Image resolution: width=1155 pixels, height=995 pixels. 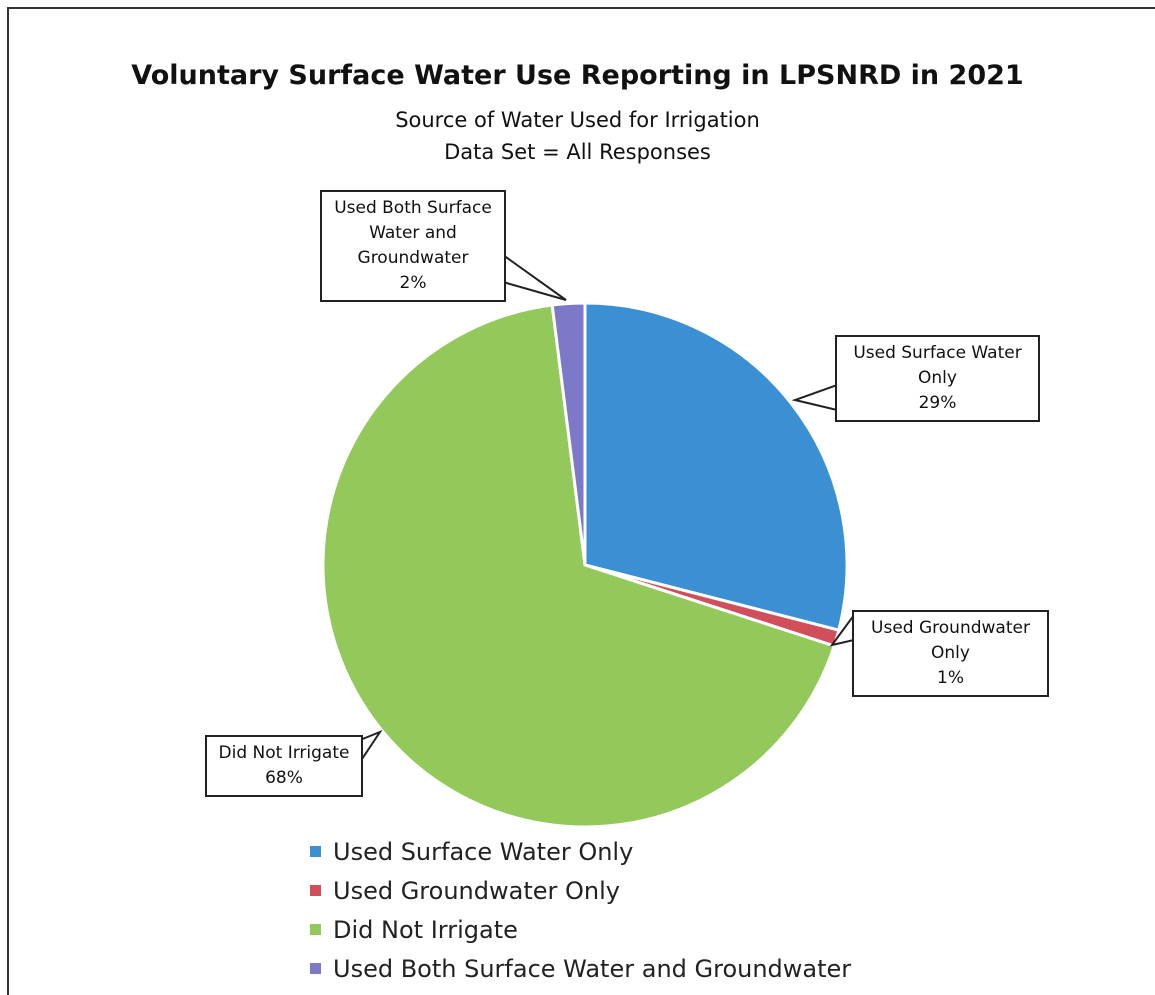 I want to click on label-value: 1%, so click(x=950, y=678).